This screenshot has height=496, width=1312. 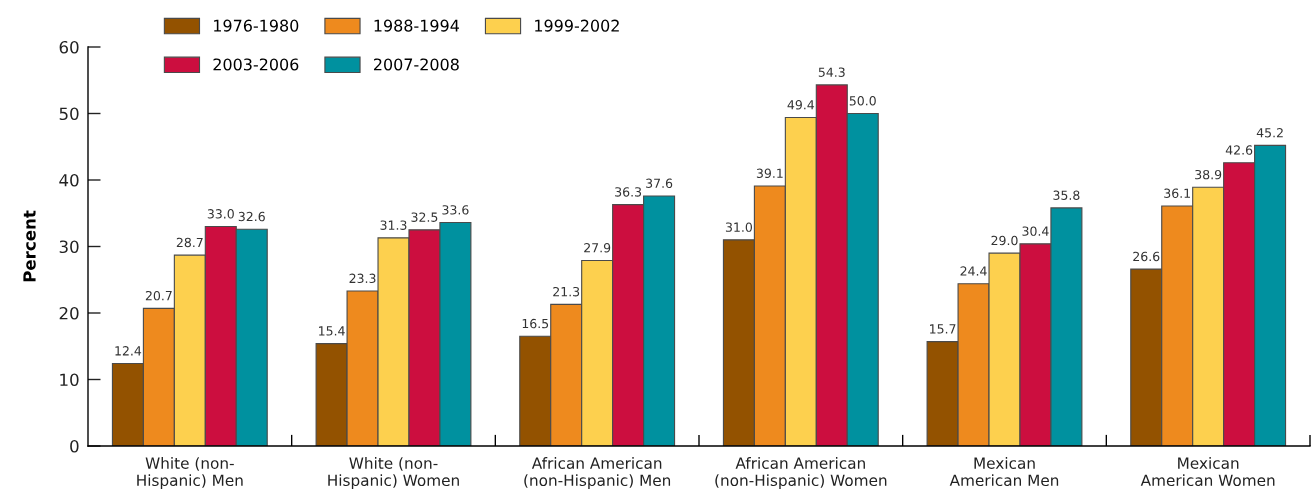 What do you see at coordinates (29, 246) in the screenshot?
I see `y-axis-title: Percent` at bounding box center [29, 246].